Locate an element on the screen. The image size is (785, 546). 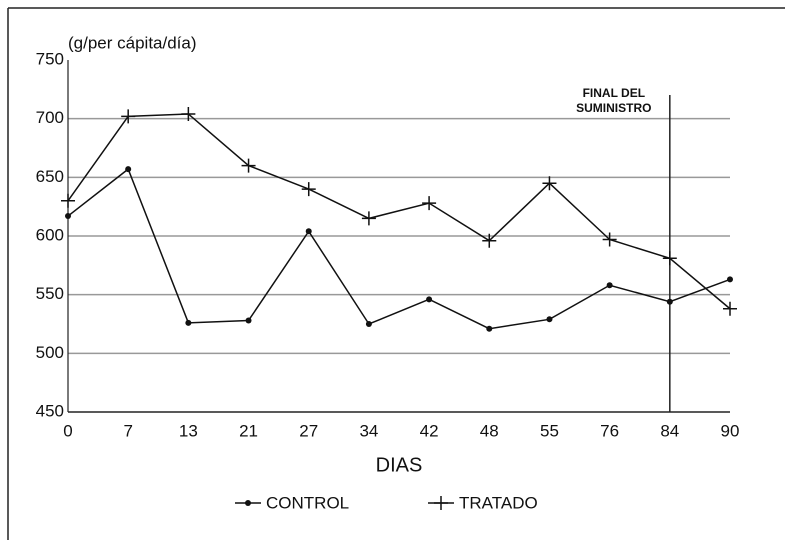
x-tick-label: 7 is located at coordinates (127, 430).